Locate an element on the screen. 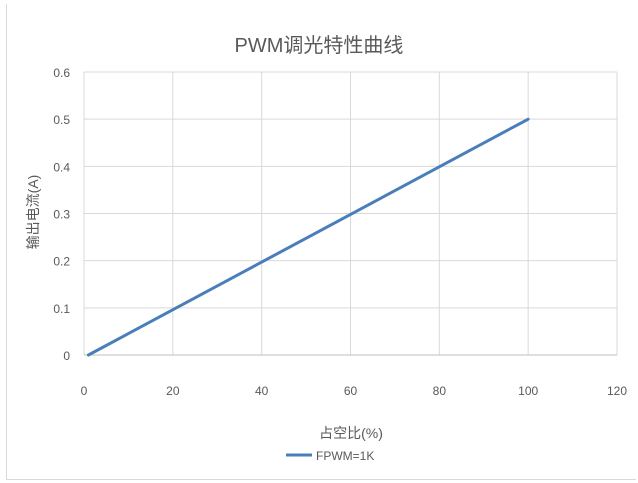 The width and height of the screenshot is (638, 483). x-tick-label: 40 is located at coordinates (262, 391).